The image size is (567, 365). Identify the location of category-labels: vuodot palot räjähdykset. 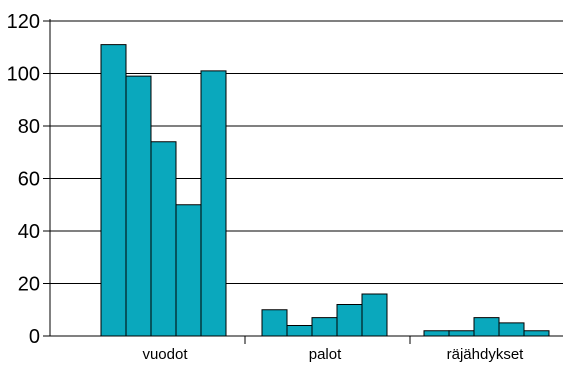
(333, 354).